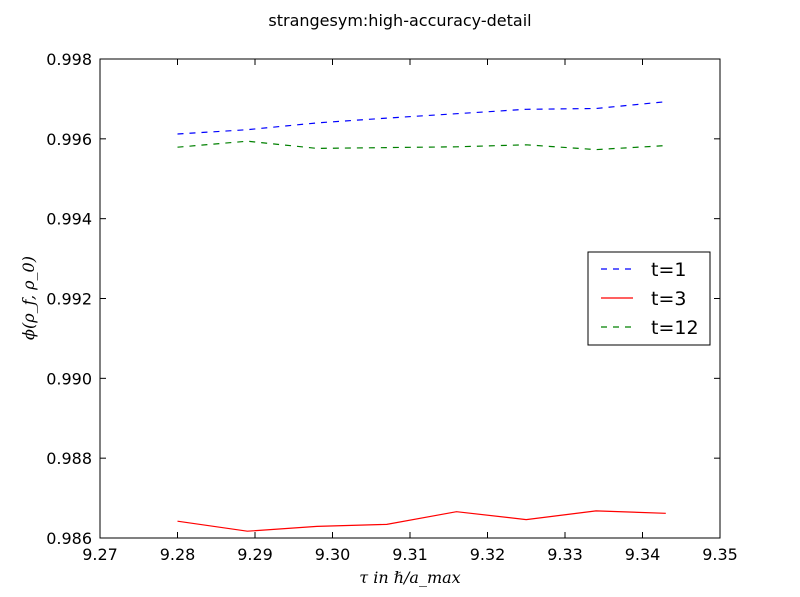  I want to click on y-axis-label: ϕ(ρ_f, ρ_0), so click(28, 298).